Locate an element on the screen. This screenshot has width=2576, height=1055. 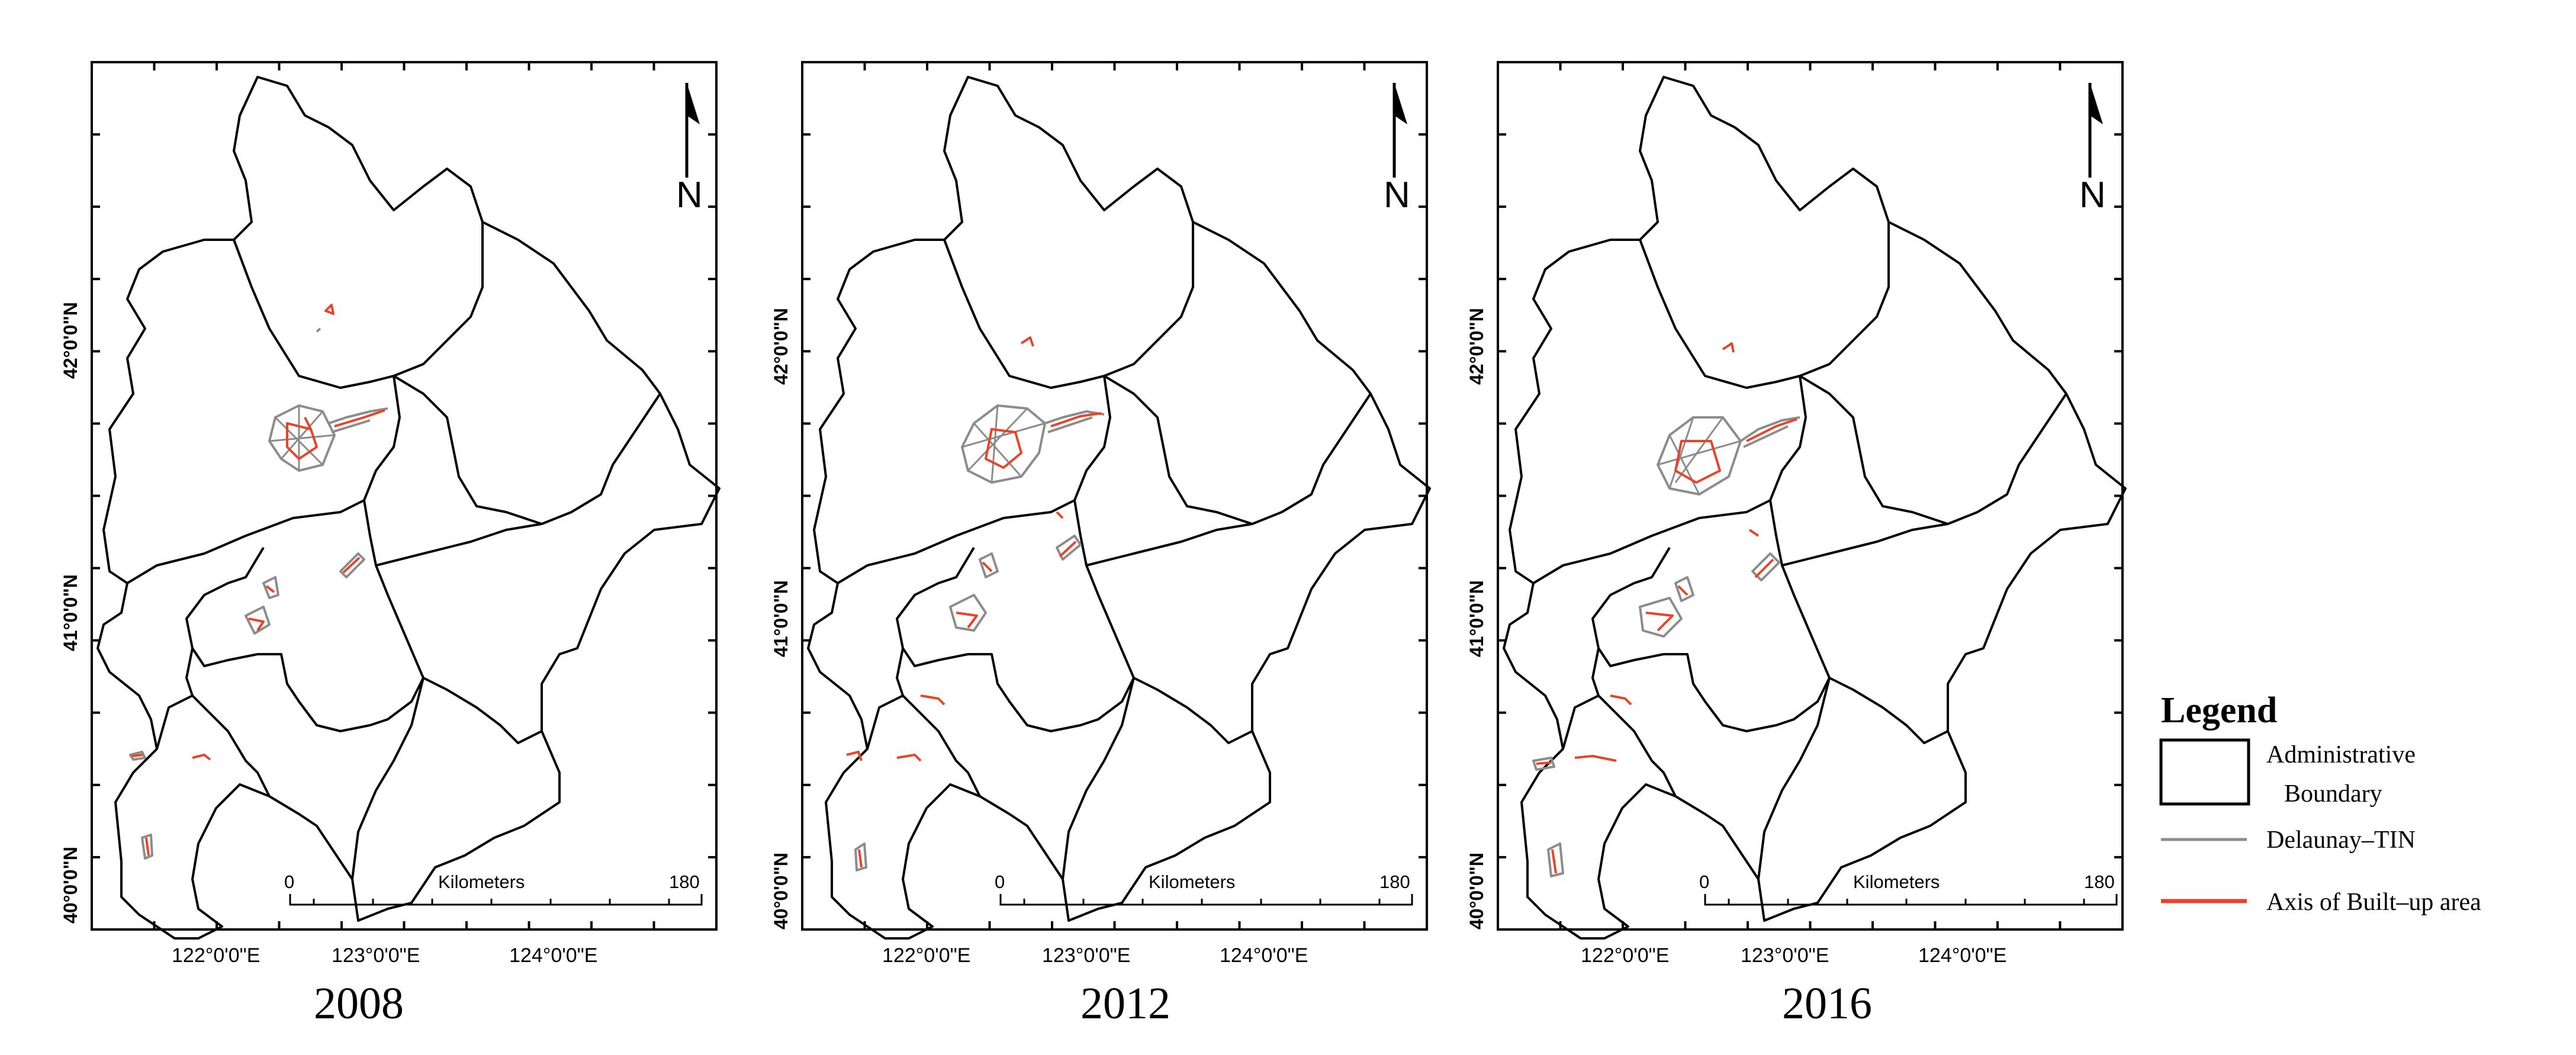
legend-label-axis: Axis of Built–up area is located at coordinates (2373, 902).